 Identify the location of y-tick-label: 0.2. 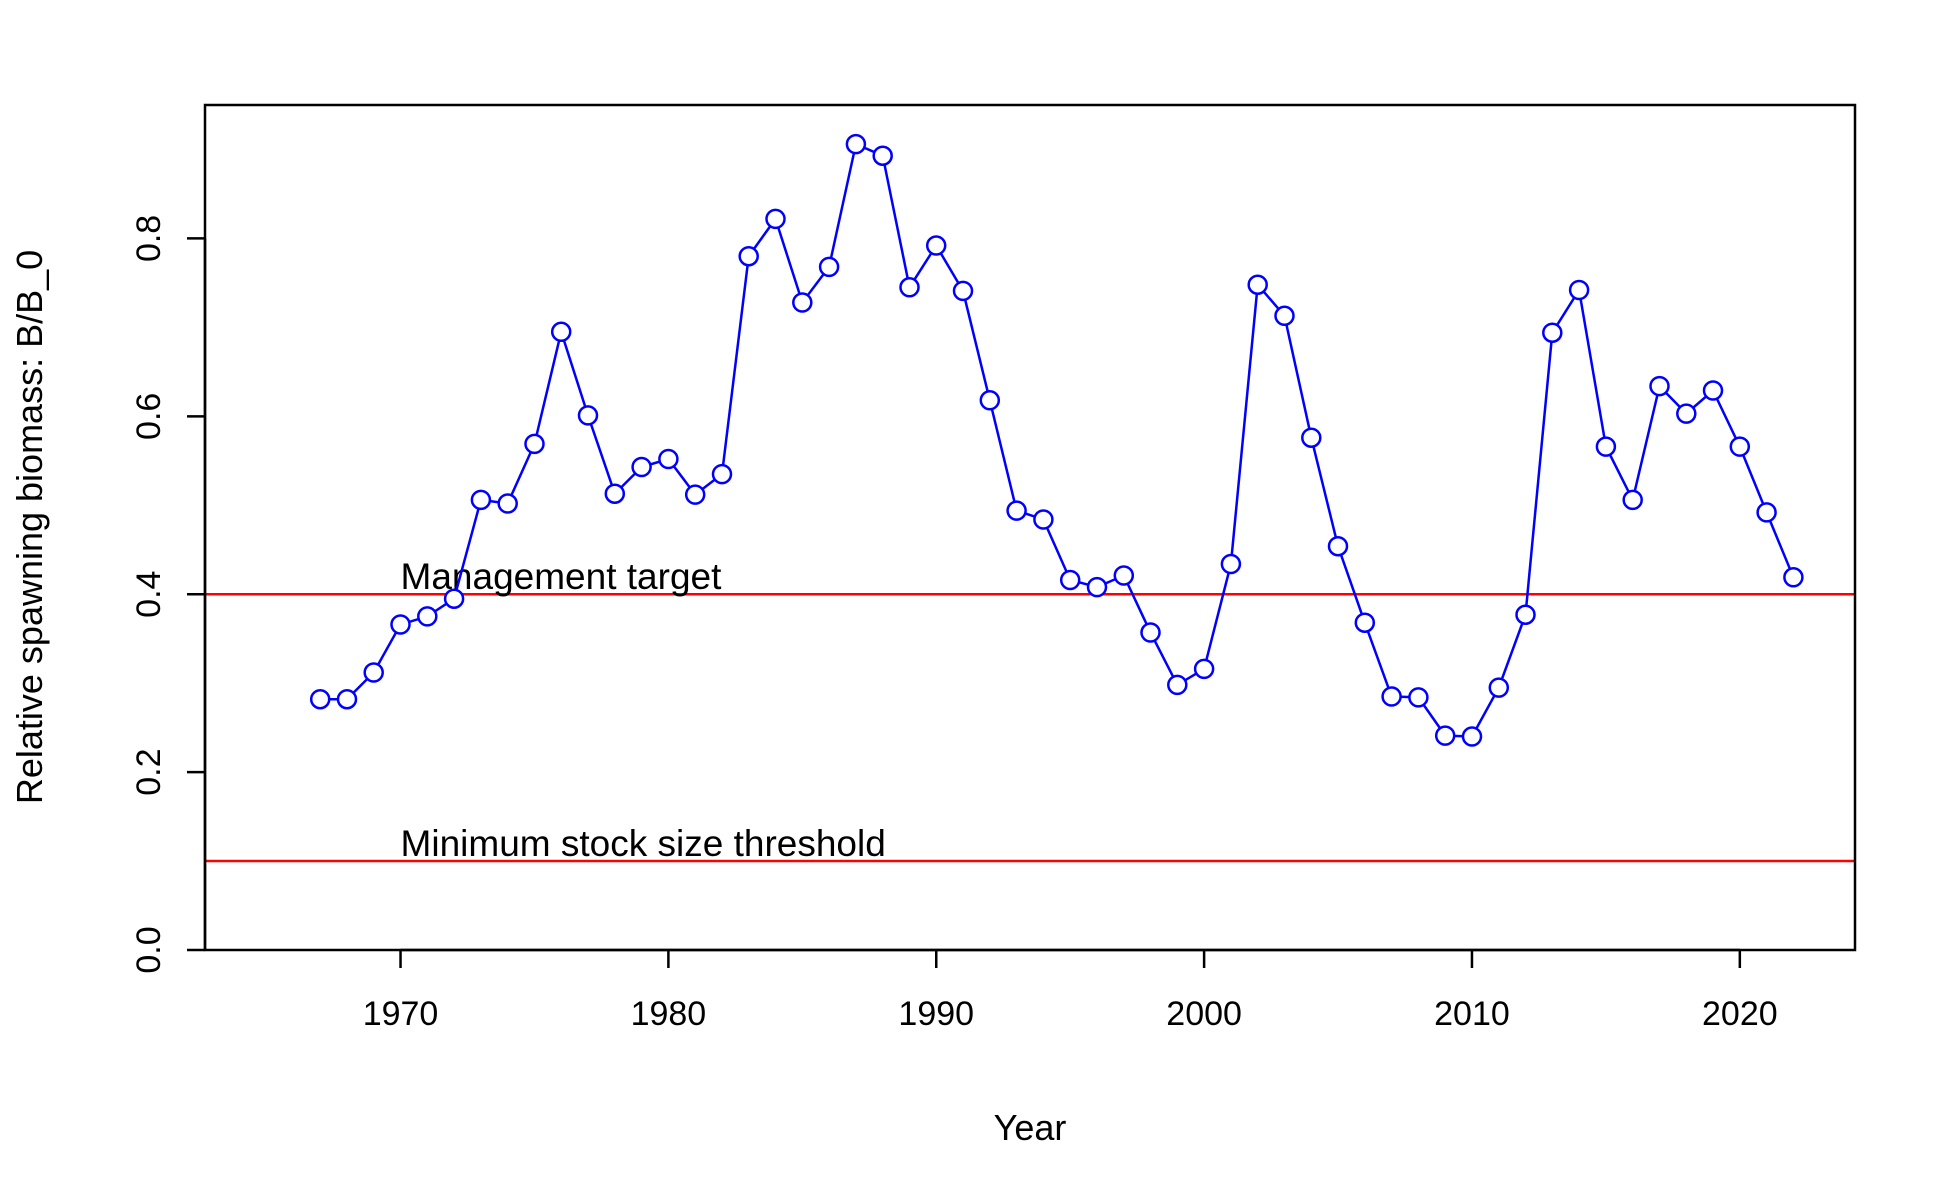
(149, 771).